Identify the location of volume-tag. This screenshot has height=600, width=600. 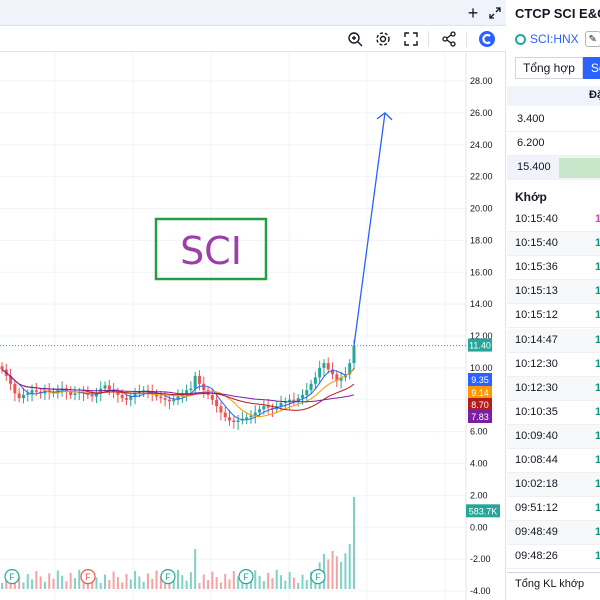
(483, 511).